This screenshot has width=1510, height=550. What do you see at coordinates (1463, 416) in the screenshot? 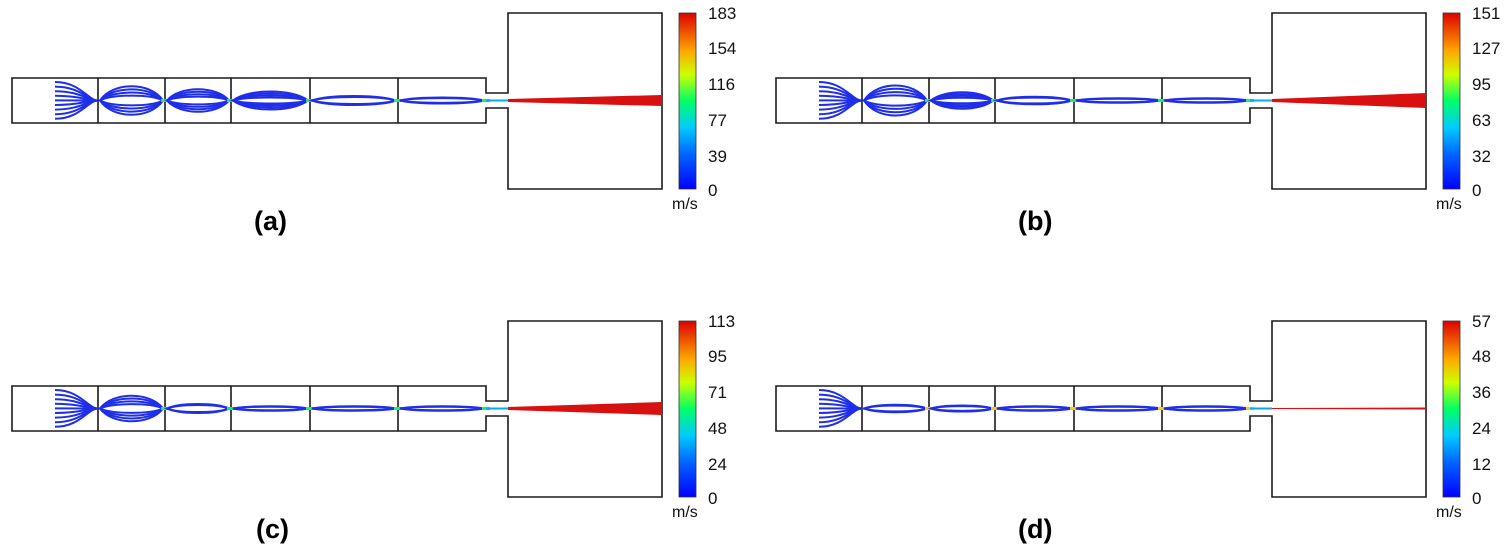
I see `colorbar: 57 48 36 24 12 0 m/s` at bounding box center [1463, 416].